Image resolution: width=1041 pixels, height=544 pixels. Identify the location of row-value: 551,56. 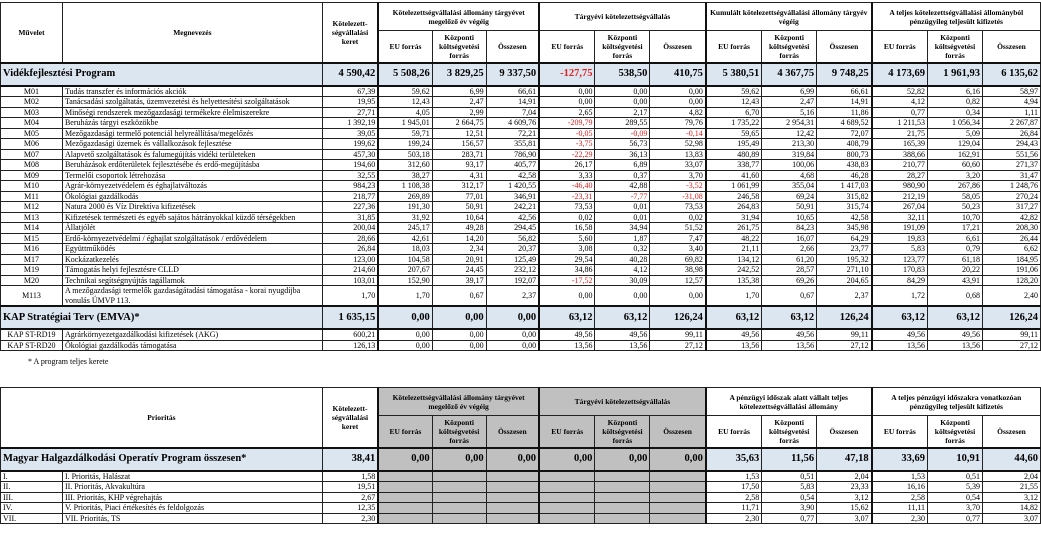
(1011, 154).